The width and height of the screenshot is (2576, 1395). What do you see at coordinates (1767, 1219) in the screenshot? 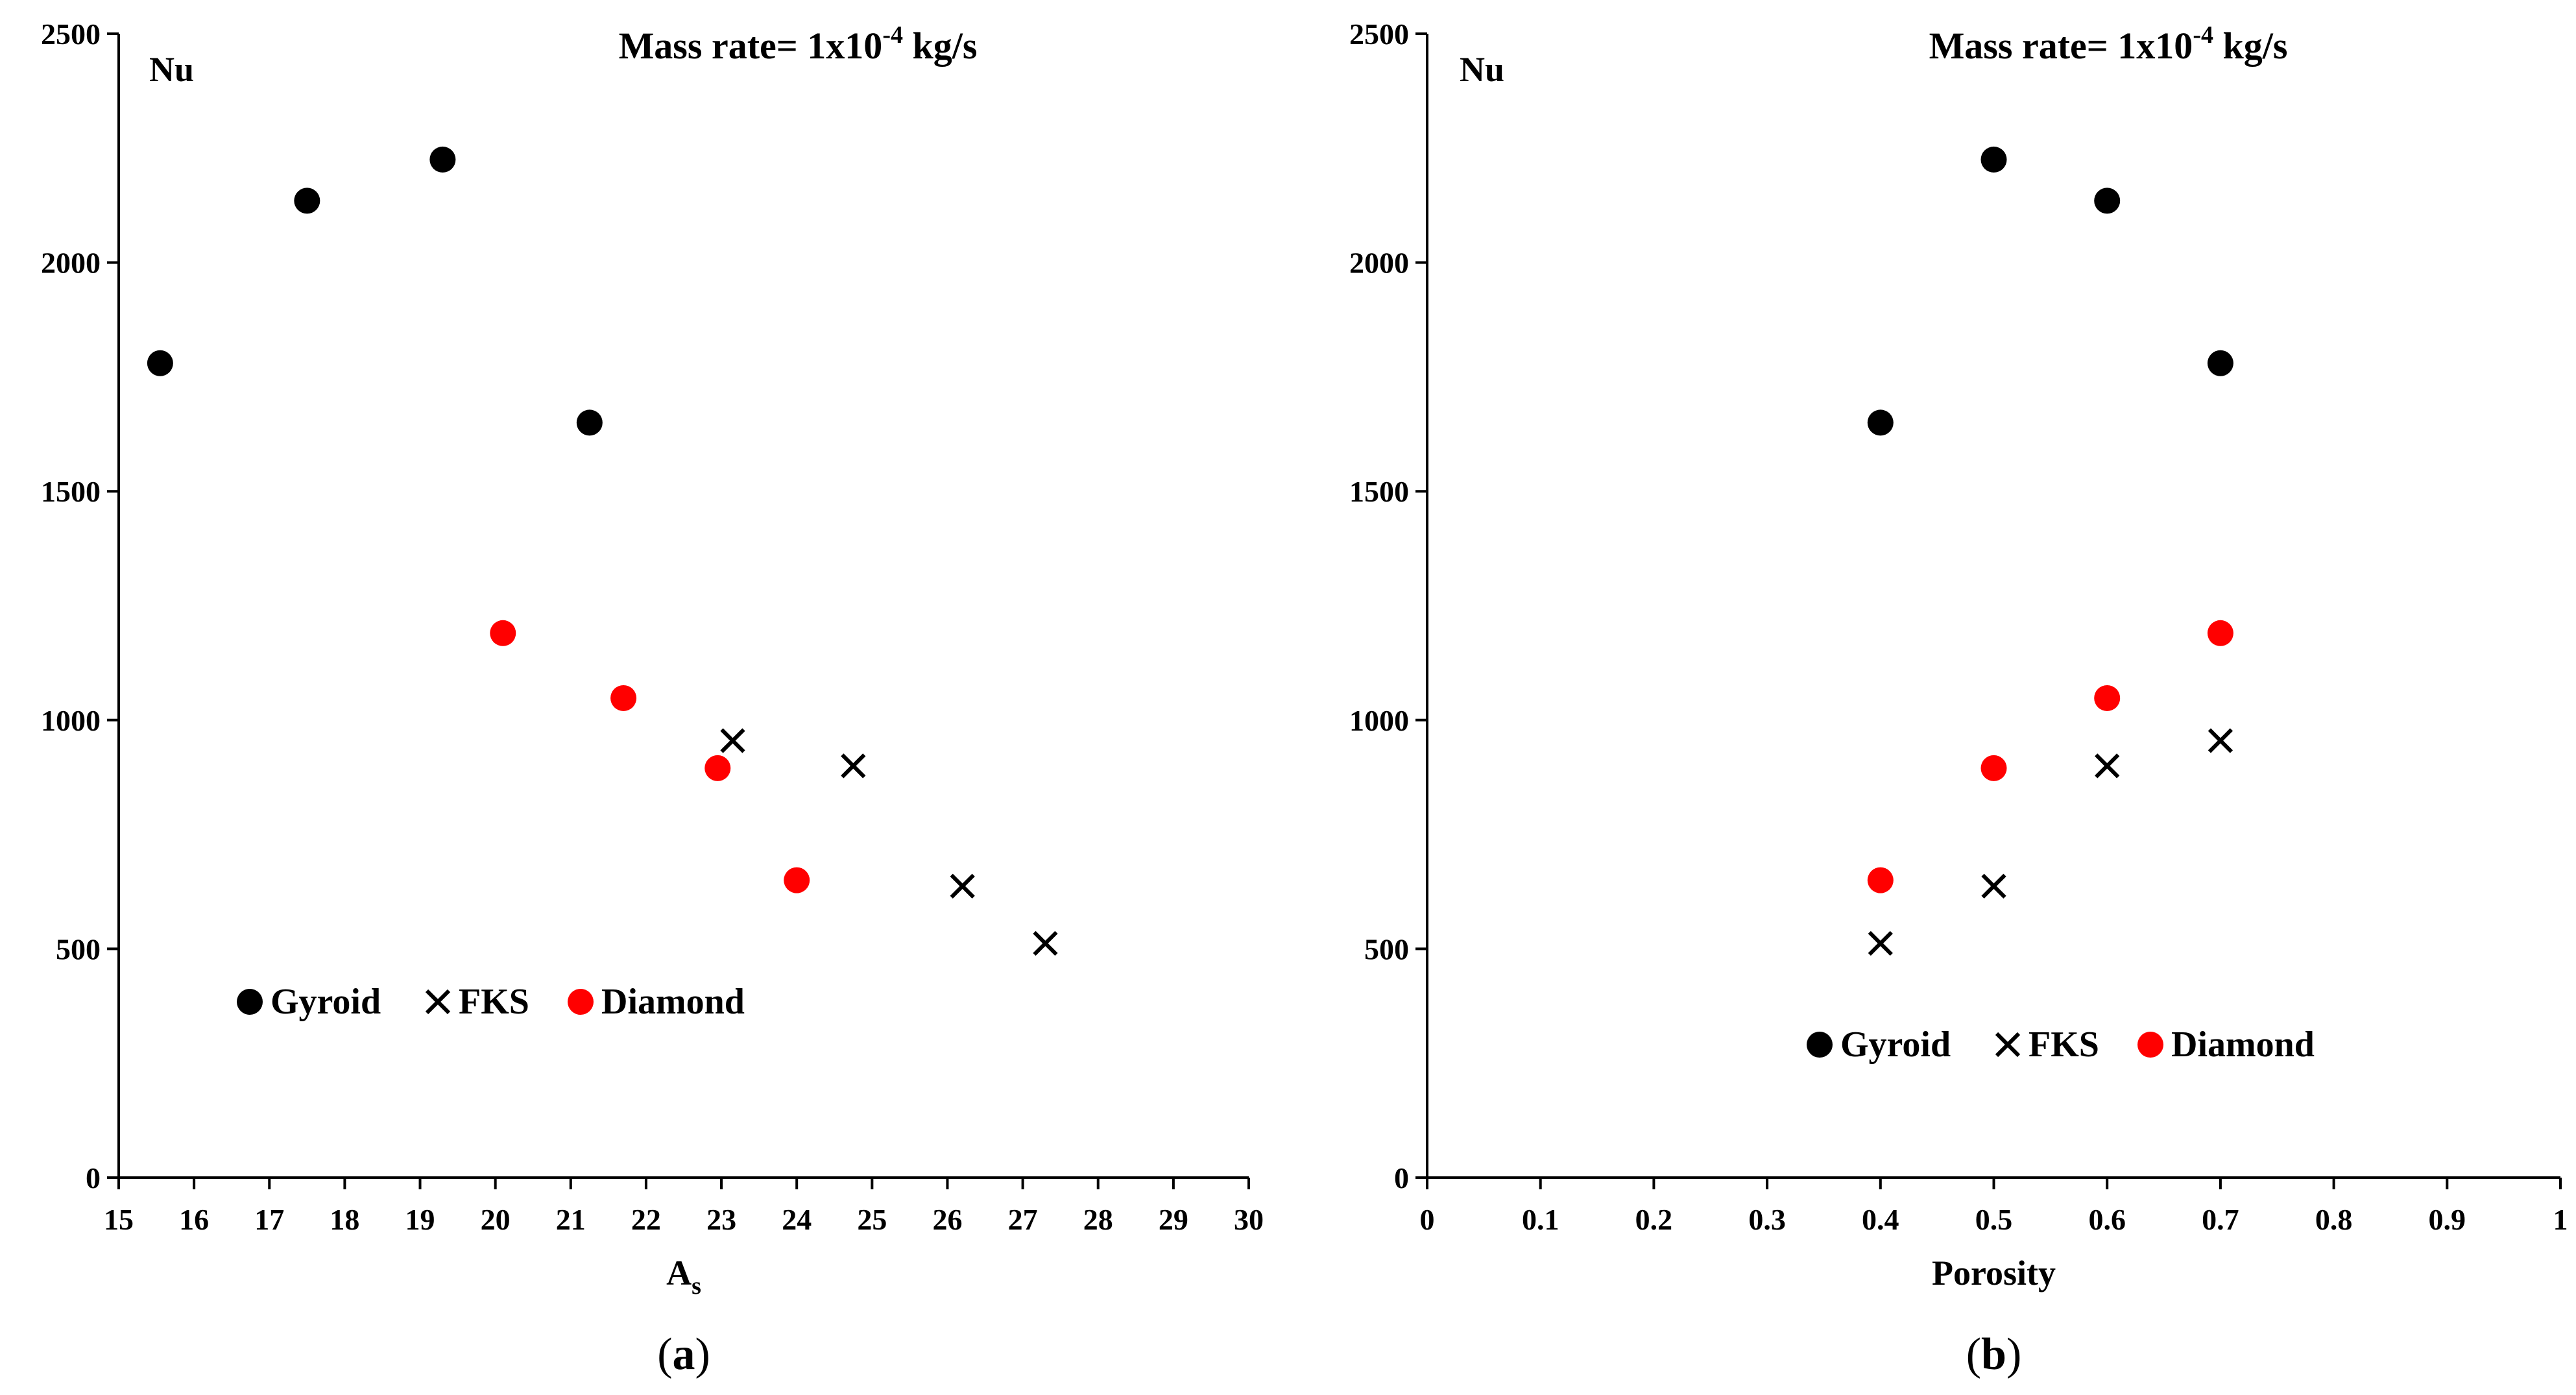
I see `x-tick-label: 0.3` at bounding box center [1767, 1219].